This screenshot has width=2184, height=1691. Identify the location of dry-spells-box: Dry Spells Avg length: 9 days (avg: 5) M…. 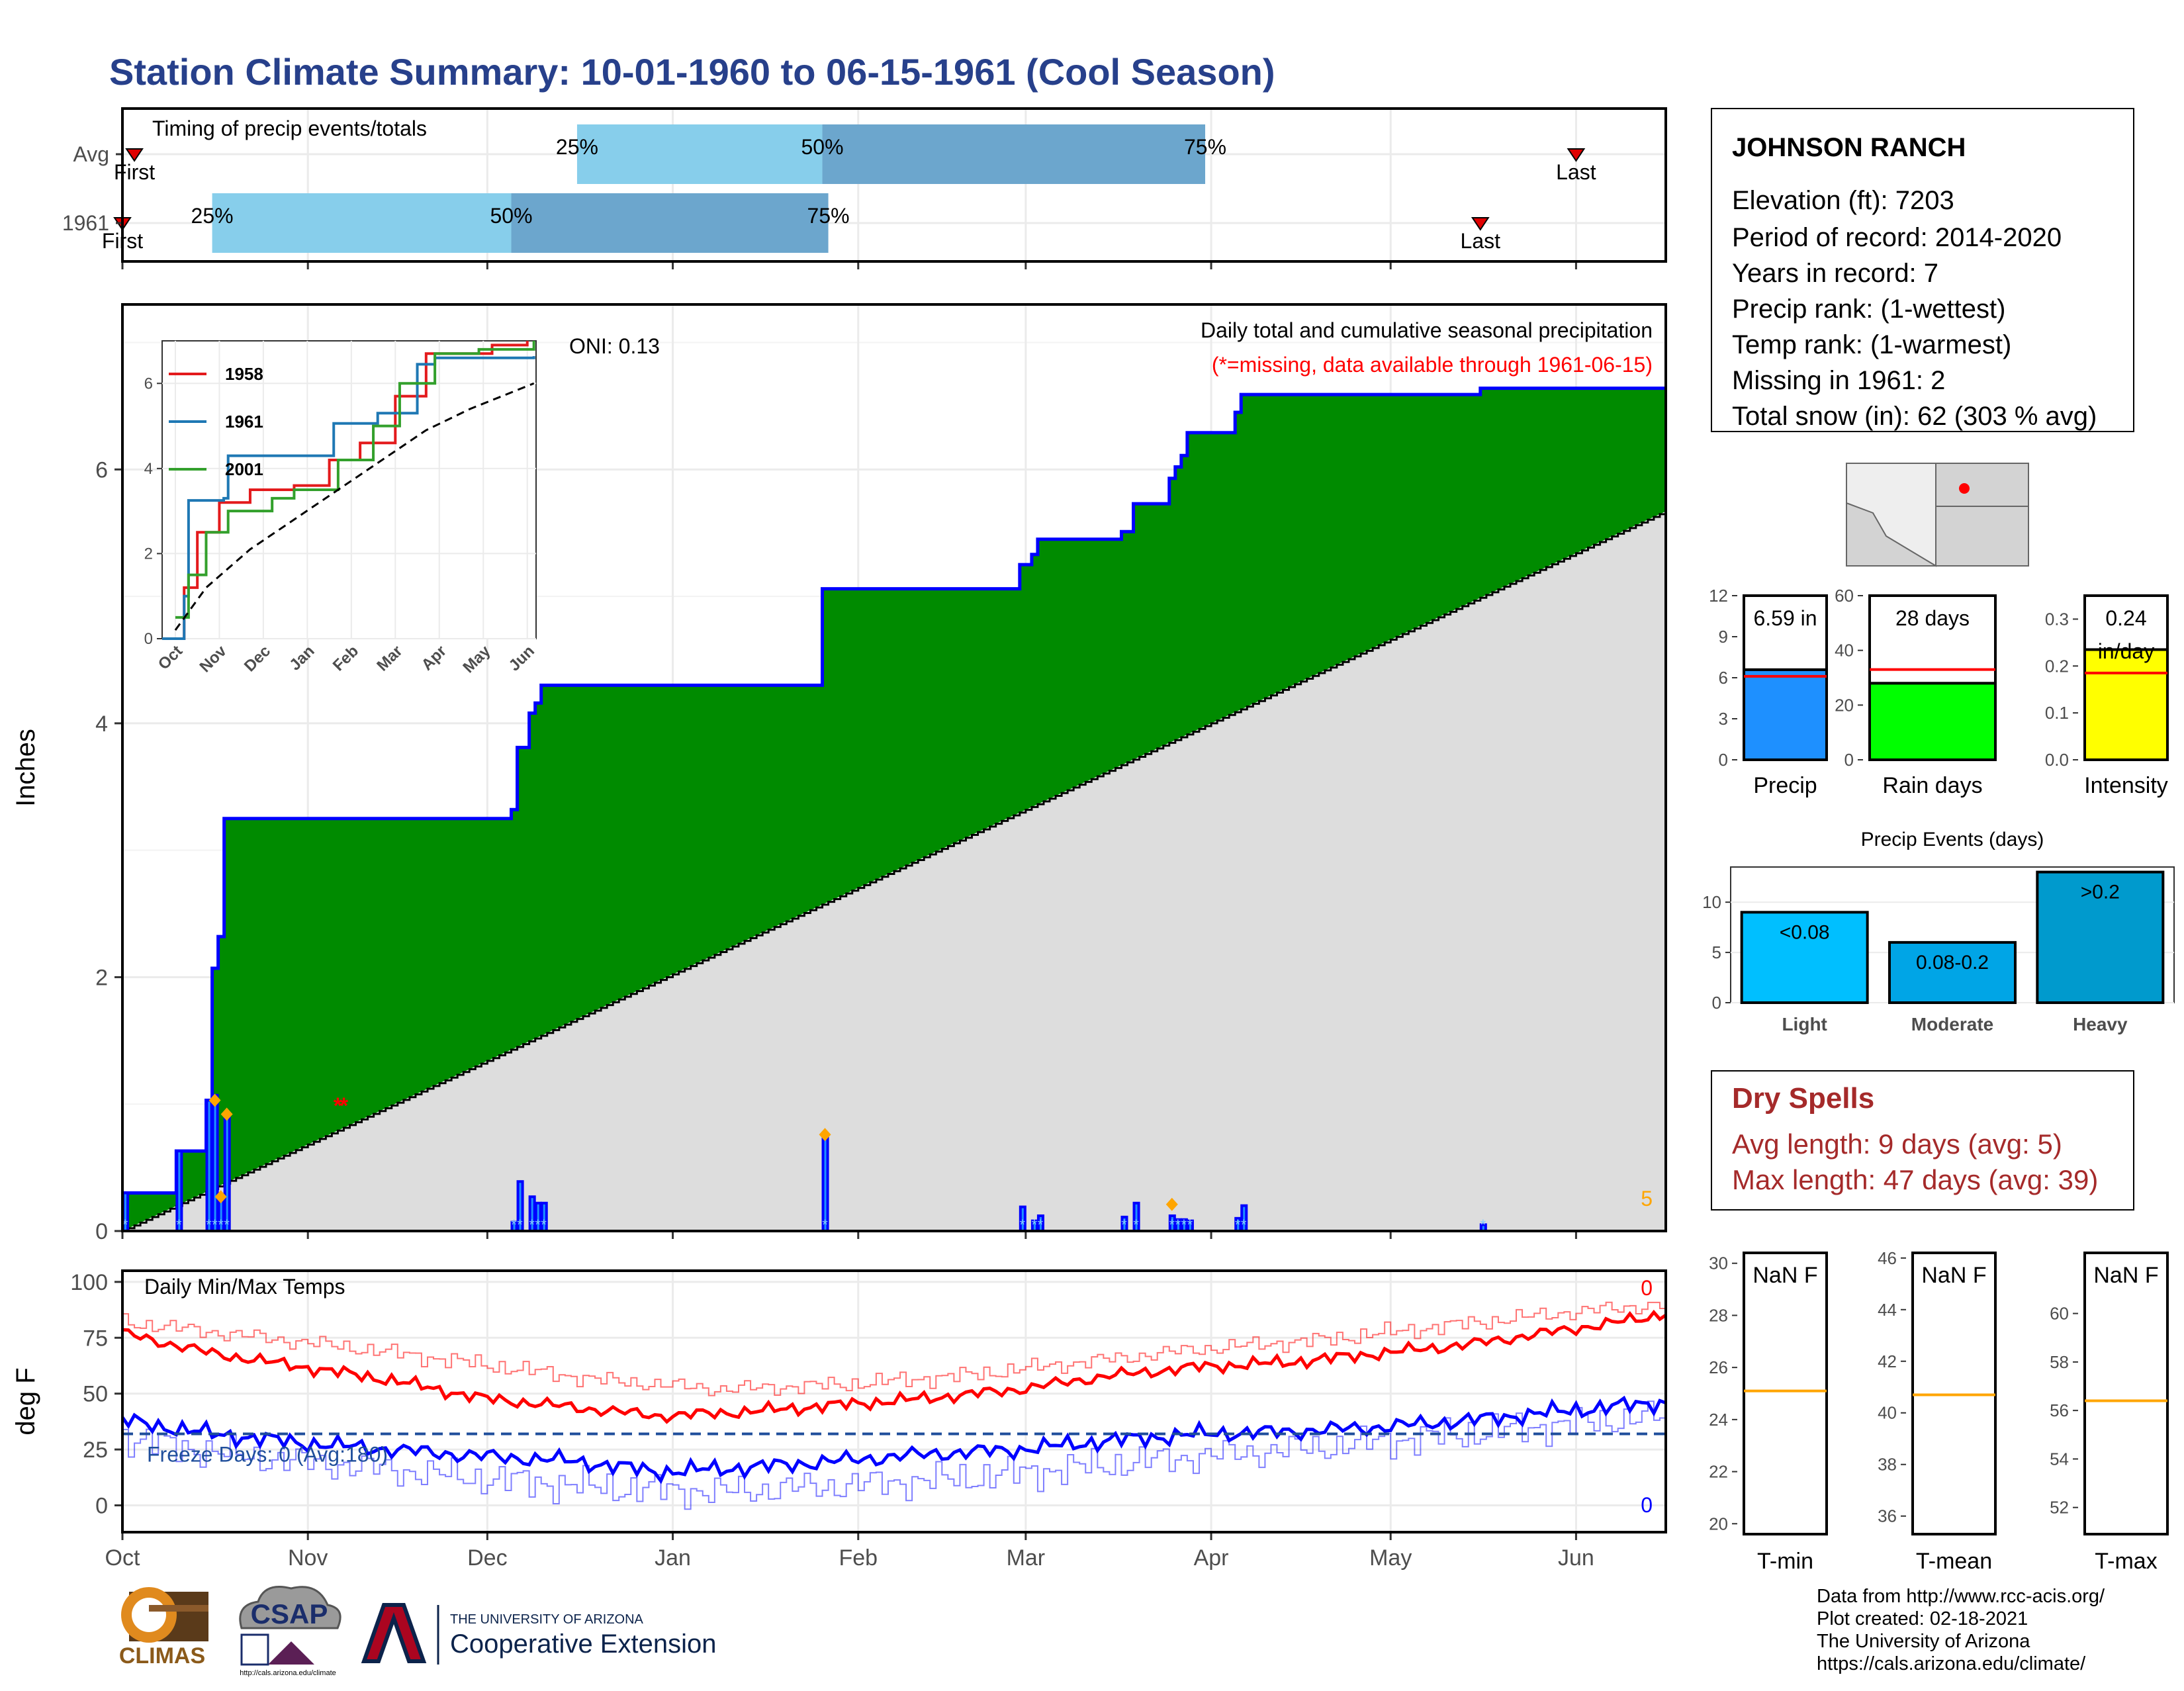
(1922, 1140).